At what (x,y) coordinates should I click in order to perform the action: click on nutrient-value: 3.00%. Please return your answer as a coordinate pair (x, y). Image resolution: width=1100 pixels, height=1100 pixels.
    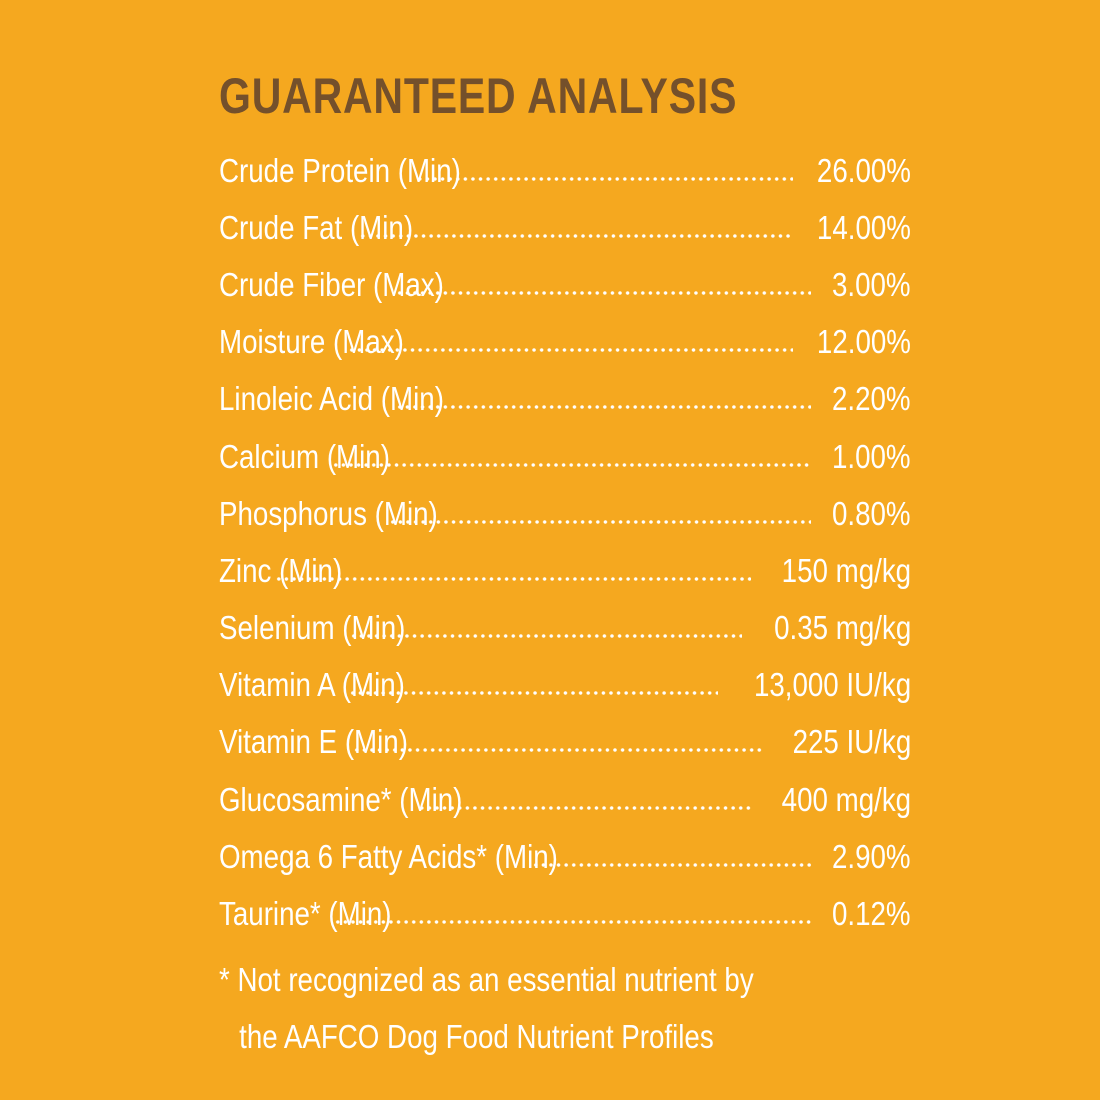
    Looking at the image, I should click on (871, 284).